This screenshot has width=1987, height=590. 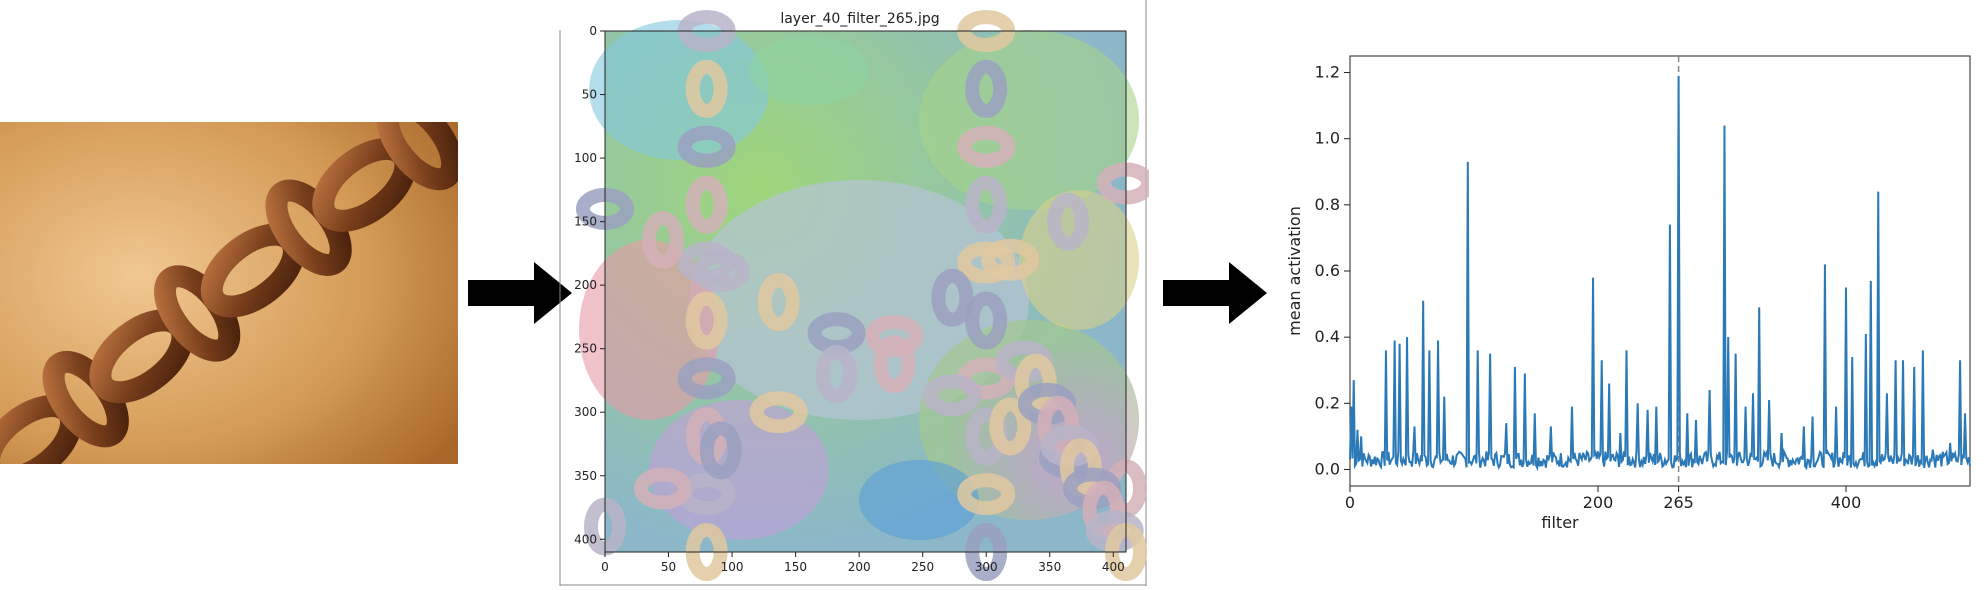 I want to click on chain-photo, so click(x=229, y=293).